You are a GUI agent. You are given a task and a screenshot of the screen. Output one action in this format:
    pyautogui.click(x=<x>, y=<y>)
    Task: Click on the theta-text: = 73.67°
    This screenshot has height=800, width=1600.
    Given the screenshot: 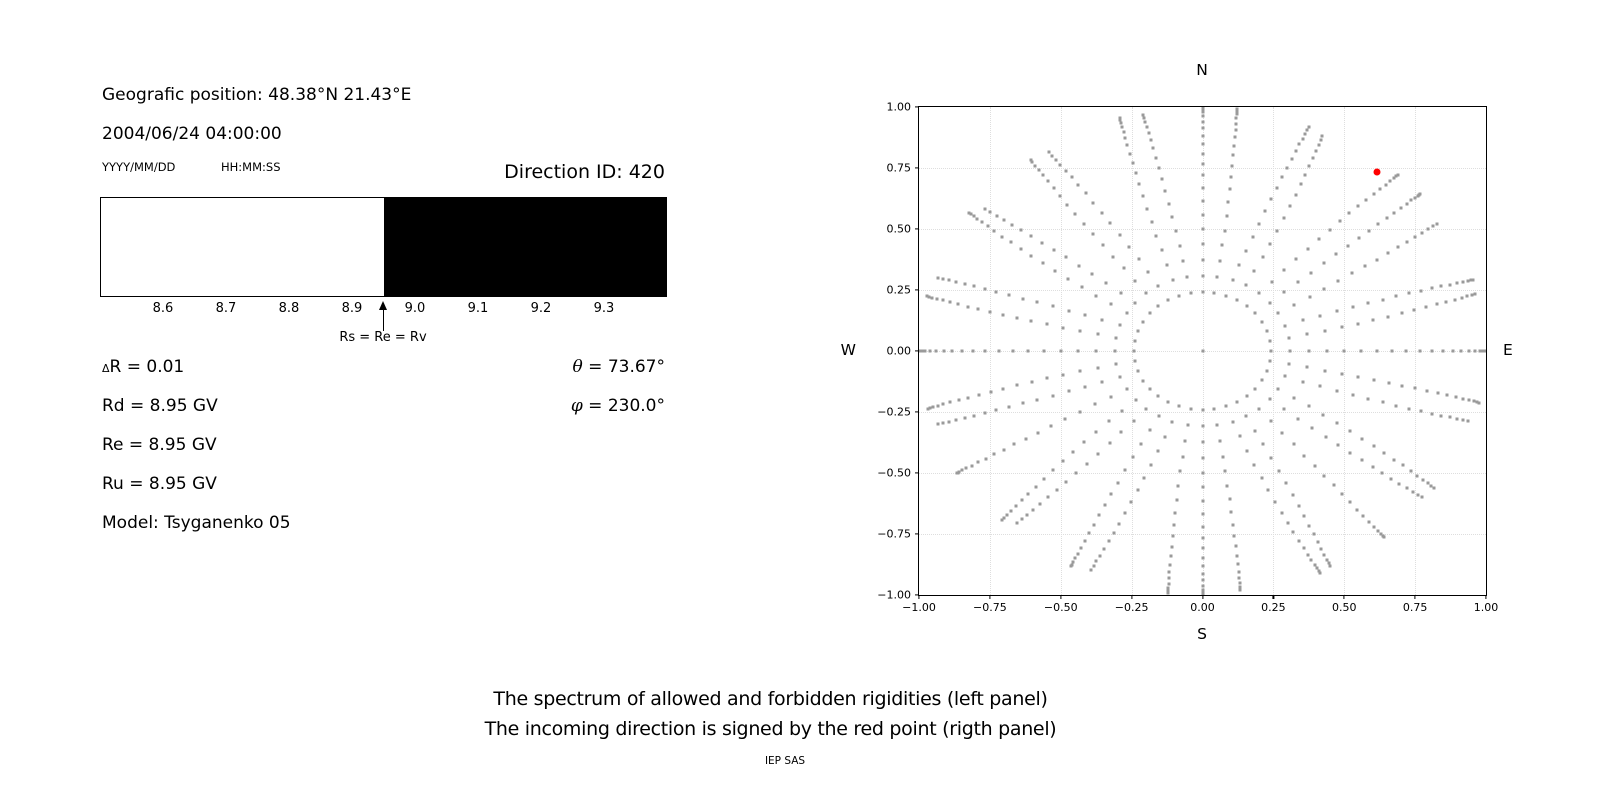 What is the action you would take?
    pyautogui.click(x=623, y=367)
    